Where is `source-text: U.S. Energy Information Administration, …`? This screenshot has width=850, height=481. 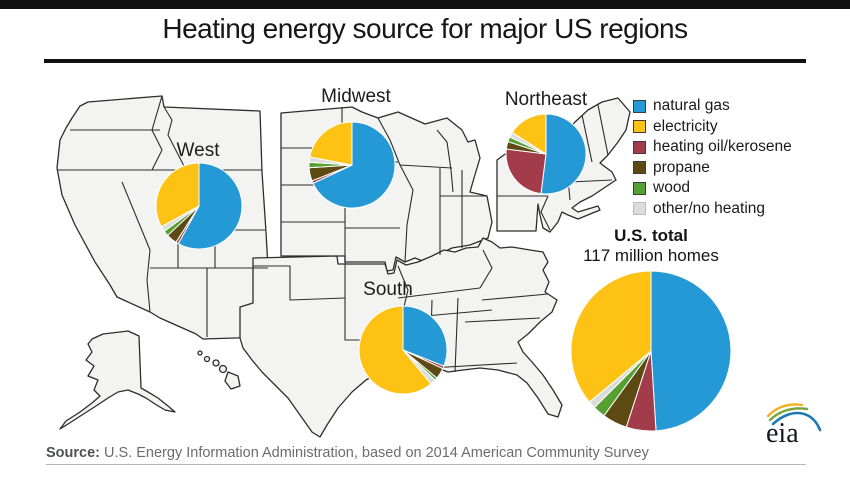 source-text: U.S. Energy Information Administration, … is located at coordinates (374, 453).